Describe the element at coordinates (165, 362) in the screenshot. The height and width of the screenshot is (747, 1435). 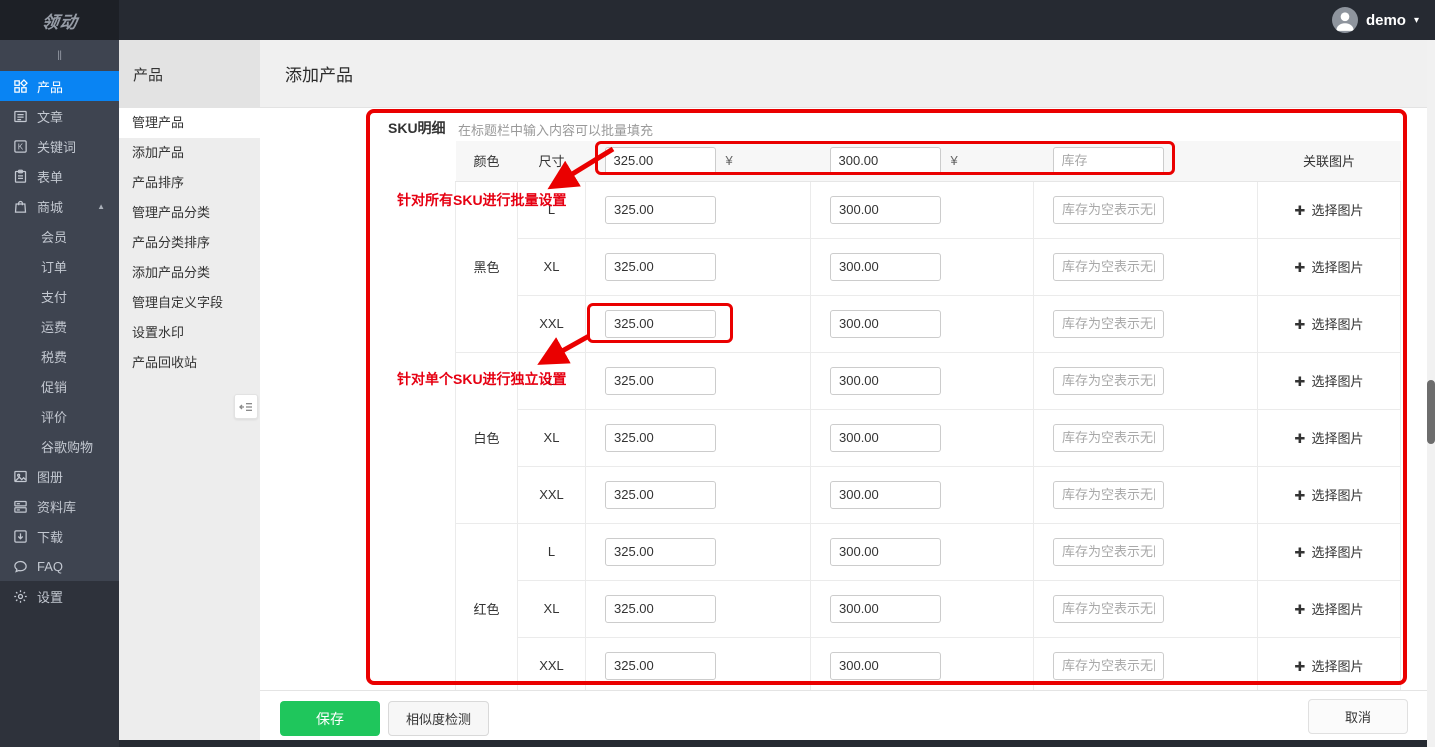
I see `submenu-item-recycle-bin: 产品回收站` at that location.